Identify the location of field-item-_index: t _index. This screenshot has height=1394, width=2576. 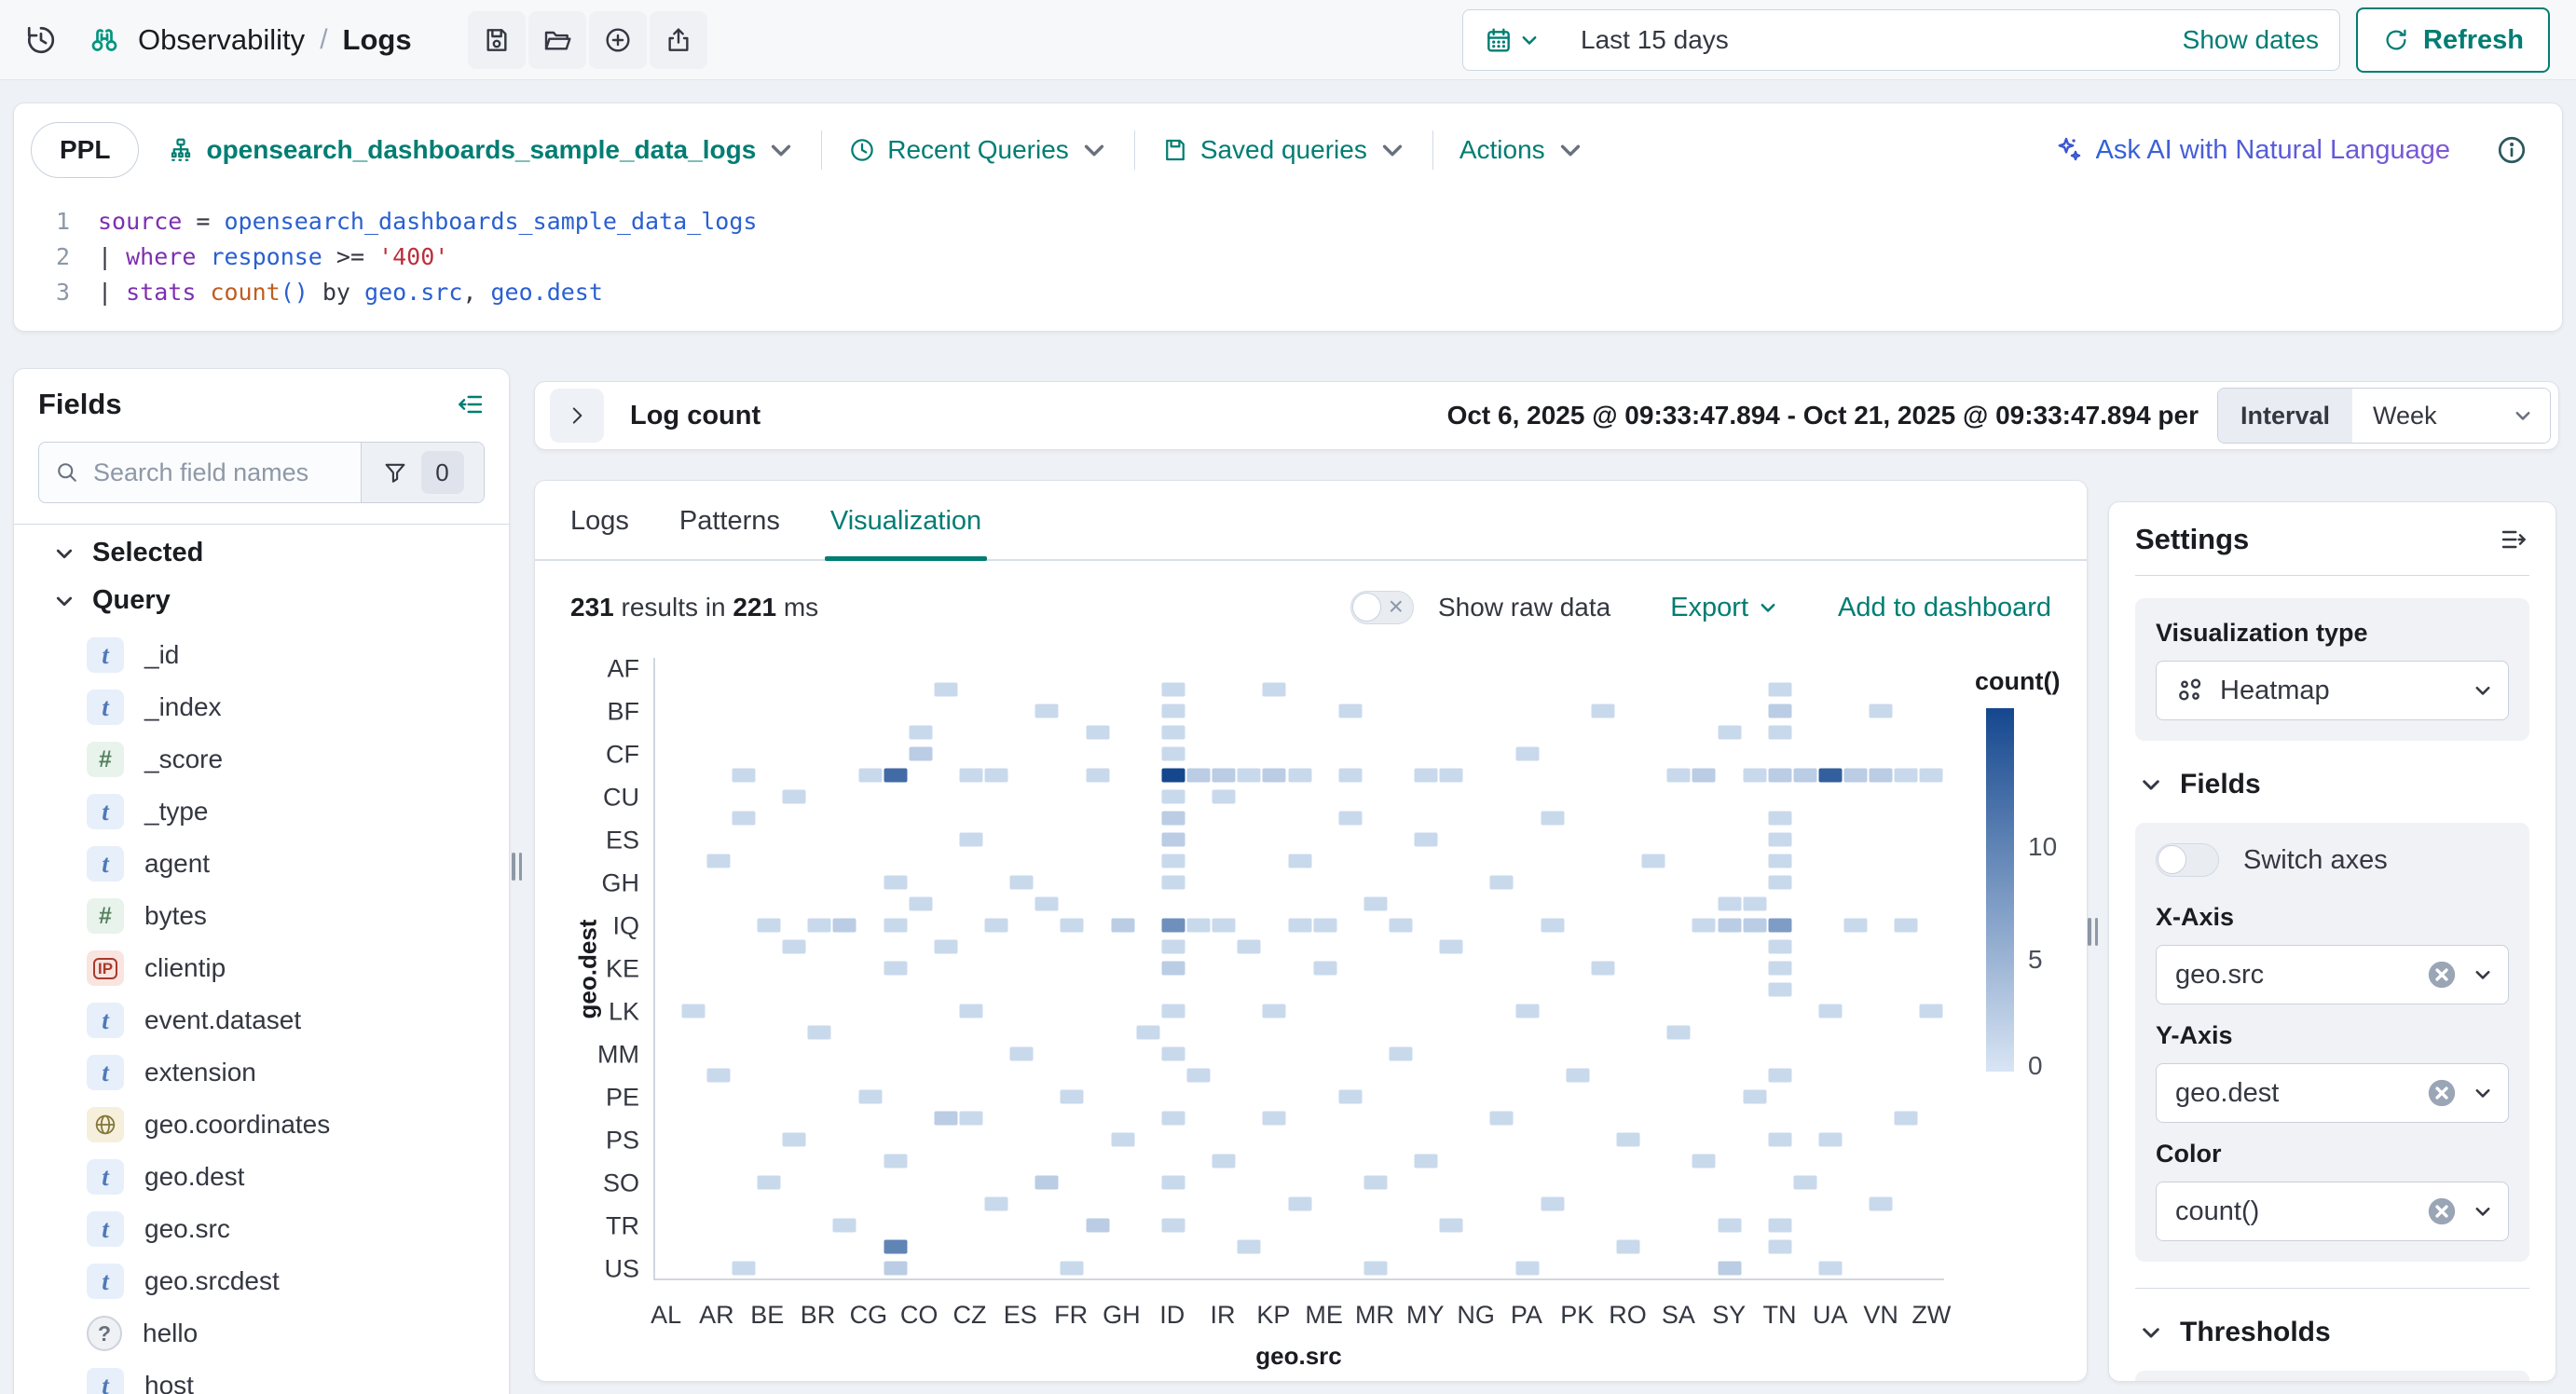
(261, 707).